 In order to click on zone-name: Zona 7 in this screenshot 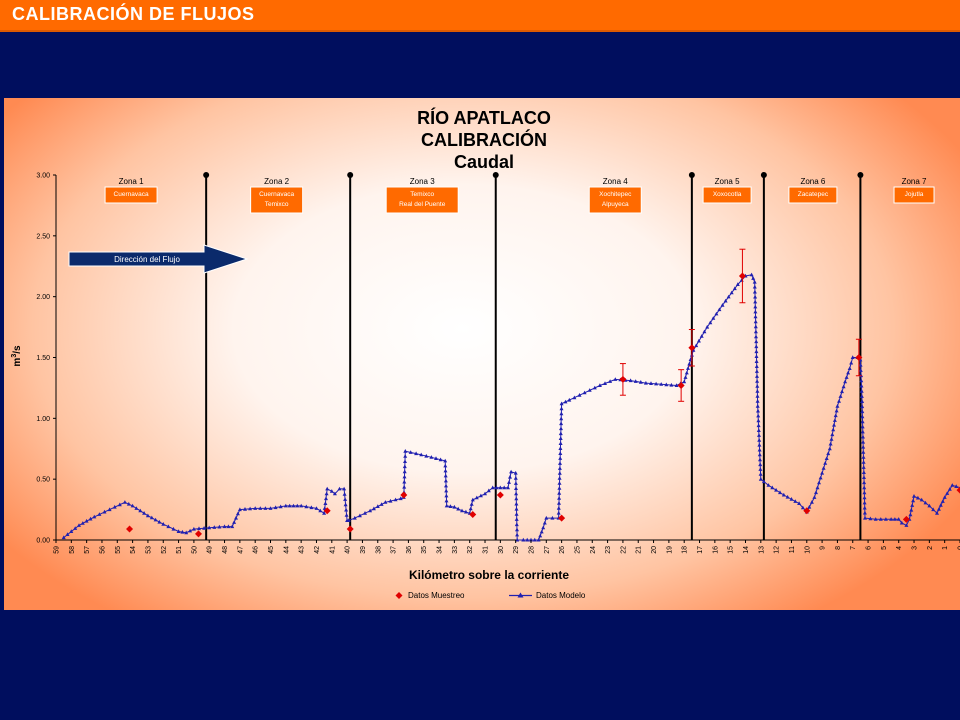, I will do `click(914, 181)`.